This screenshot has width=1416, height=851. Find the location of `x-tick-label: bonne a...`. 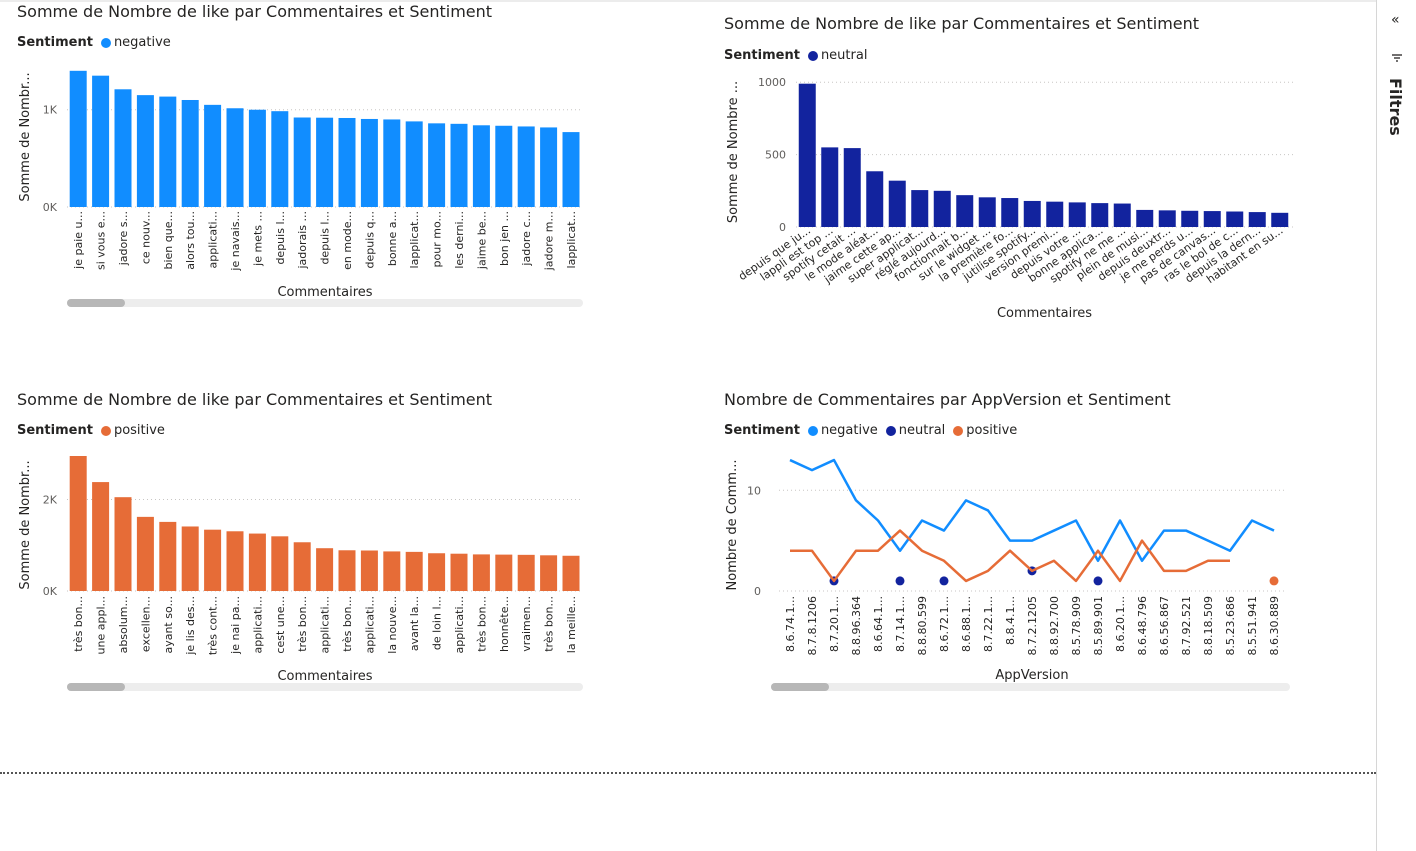

x-tick-label: bonne a... is located at coordinates (392, 238).